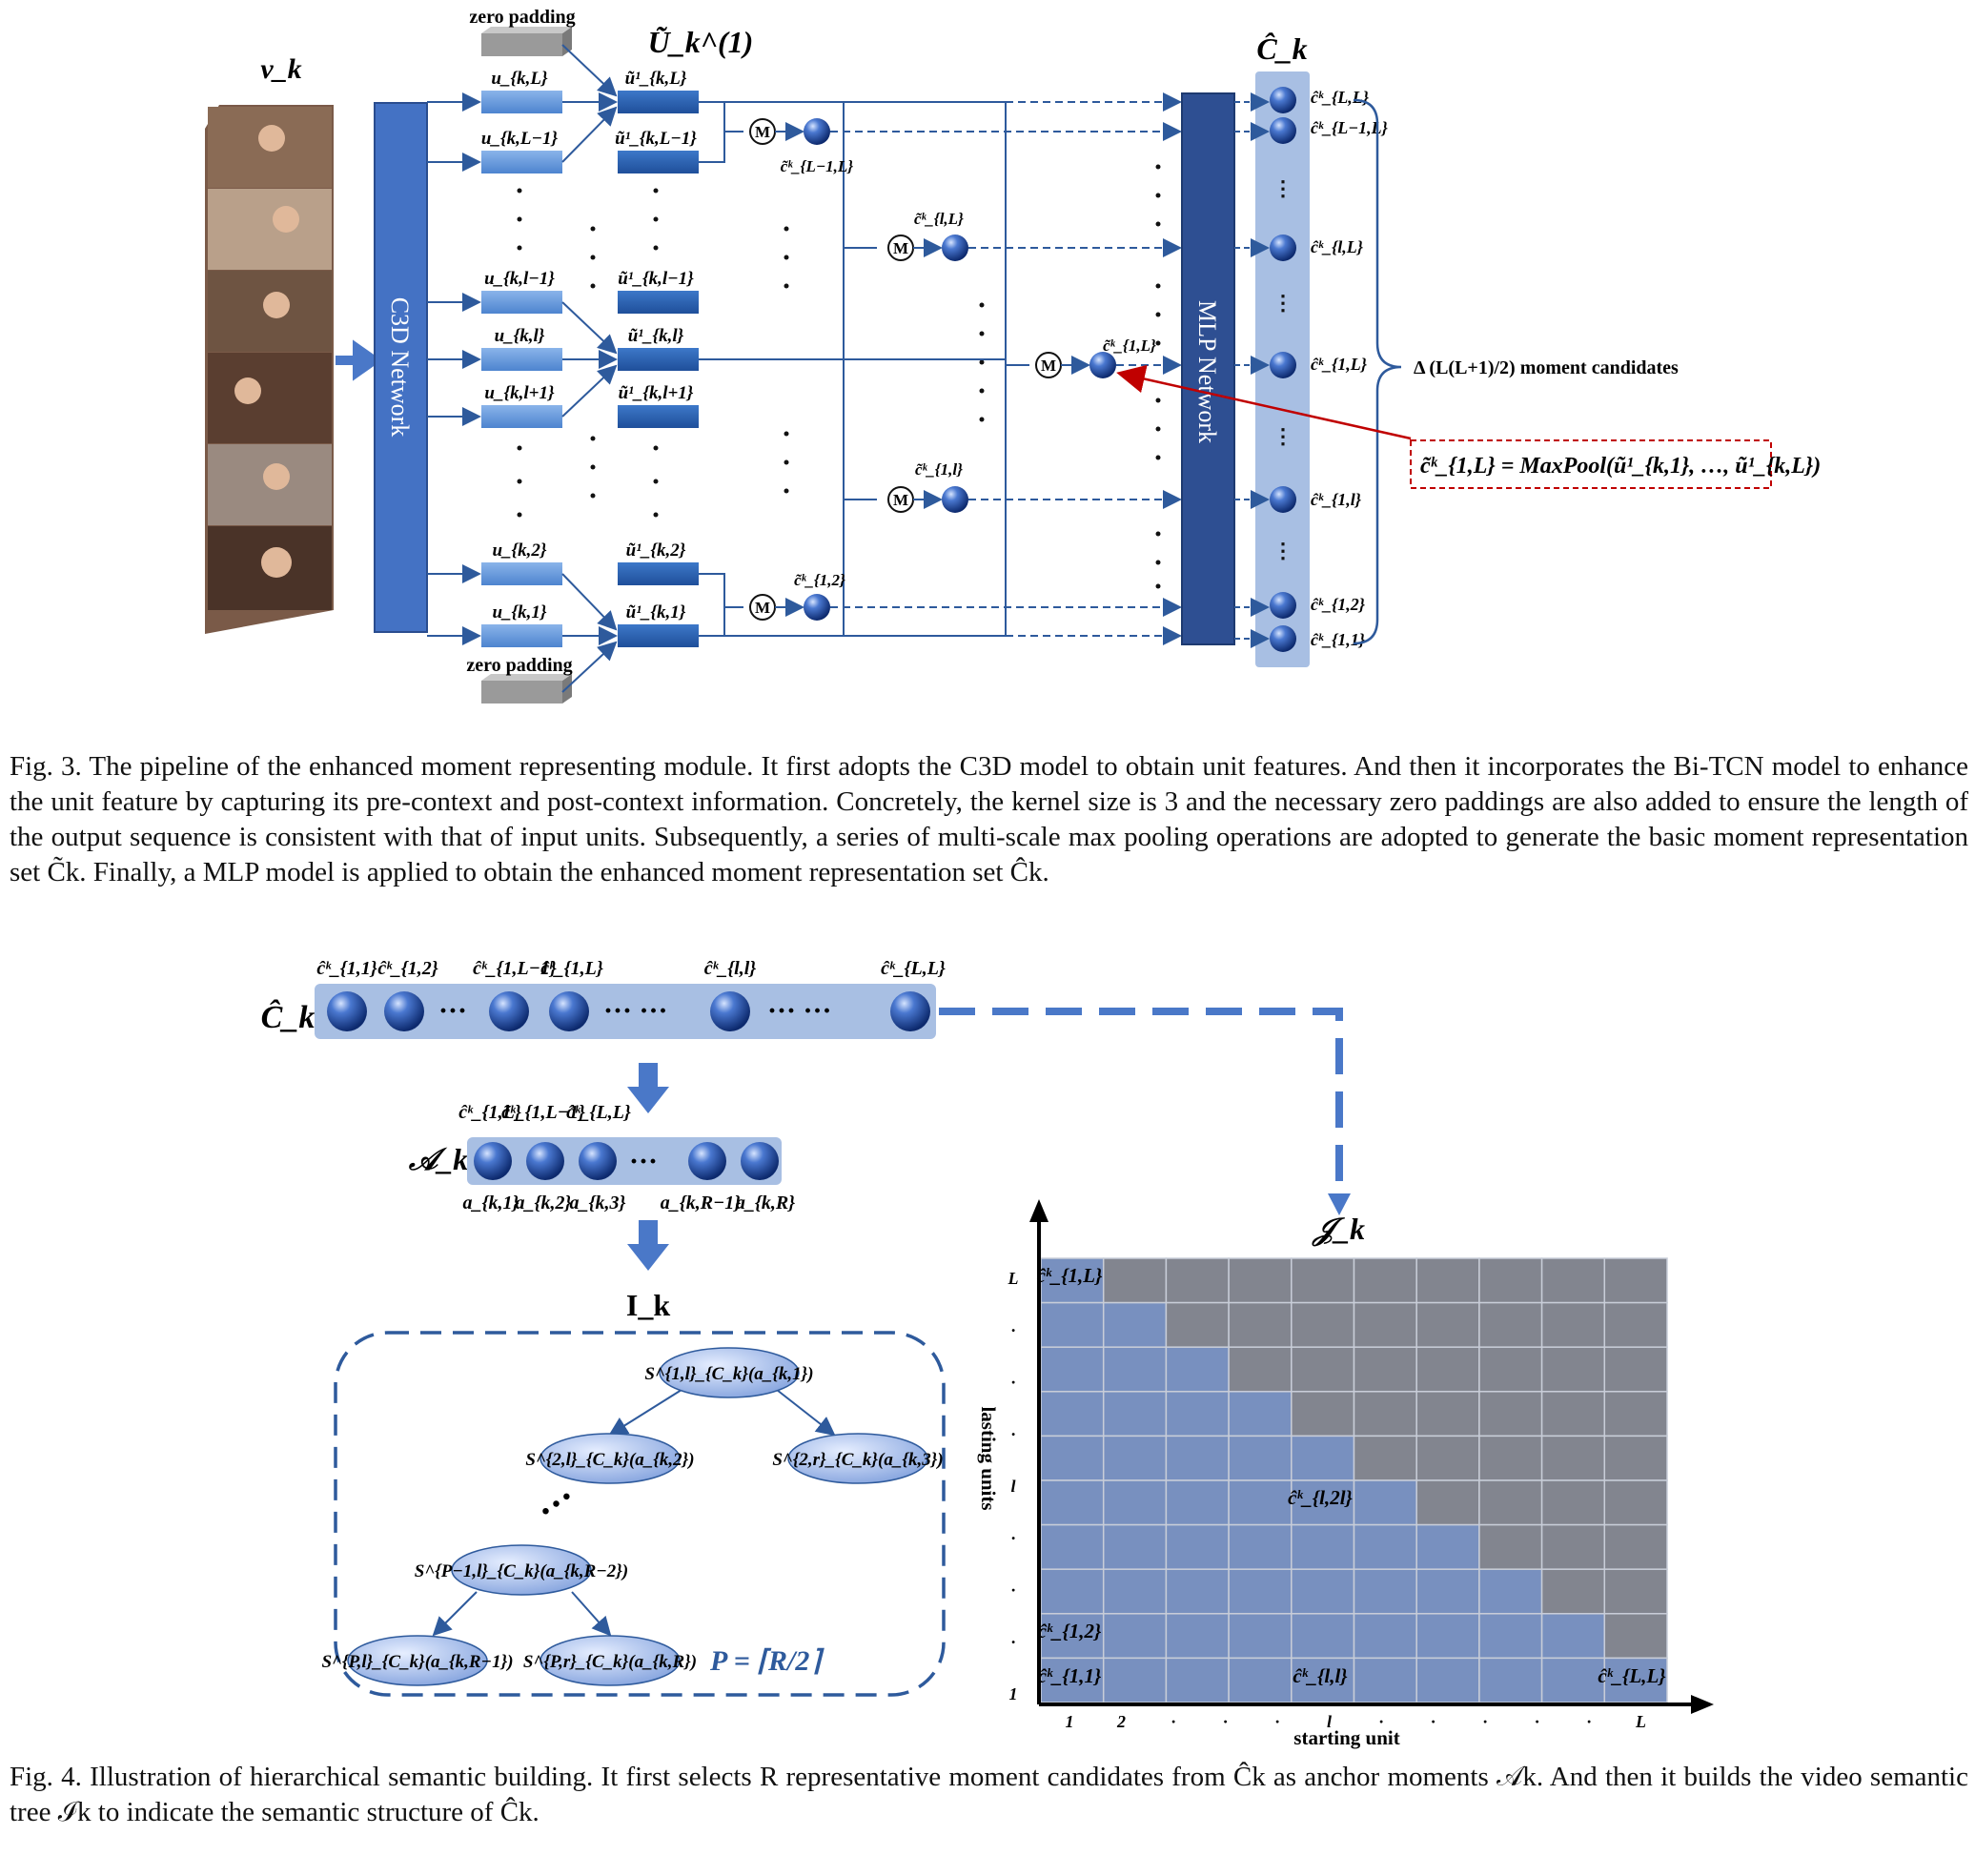 The height and width of the screenshot is (1876, 1975). Describe the element at coordinates (1070, 1631) in the screenshot. I see `grid-label: ĉᵏ_{1,2}` at that location.